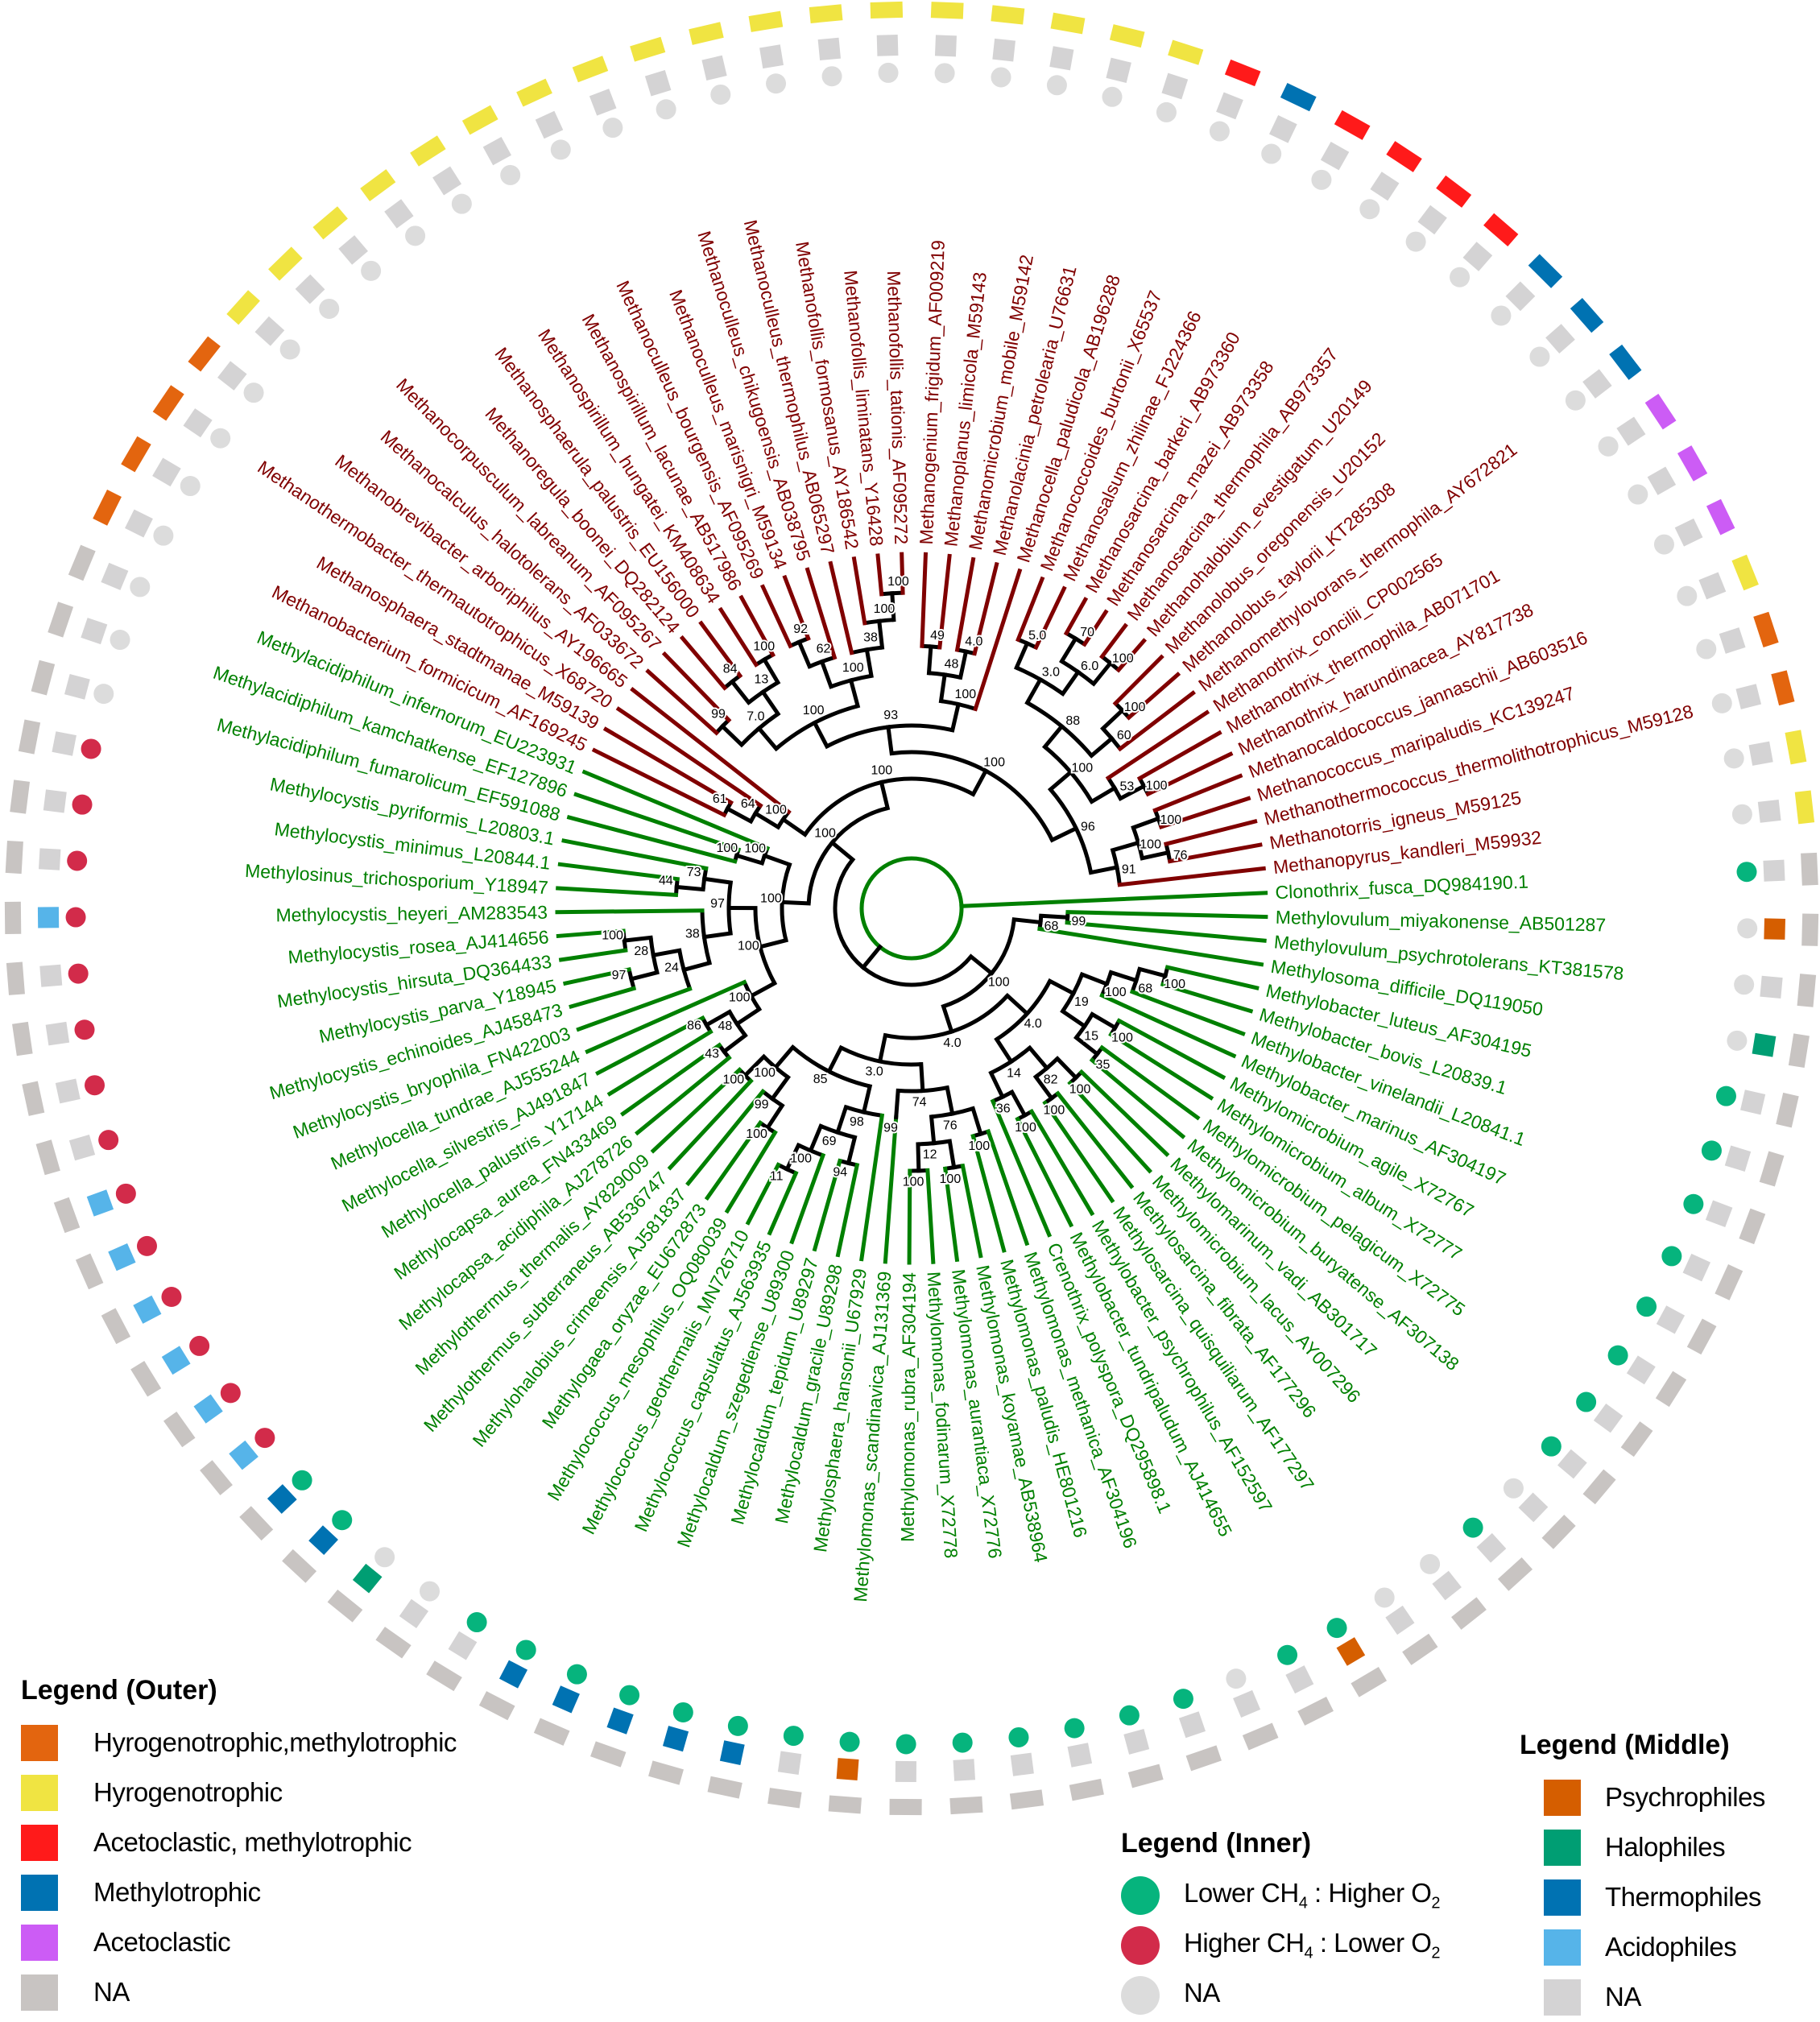 The width and height of the screenshot is (1820, 2022). I want to click on bootstrap-value: 14, so click(1014, 1073).